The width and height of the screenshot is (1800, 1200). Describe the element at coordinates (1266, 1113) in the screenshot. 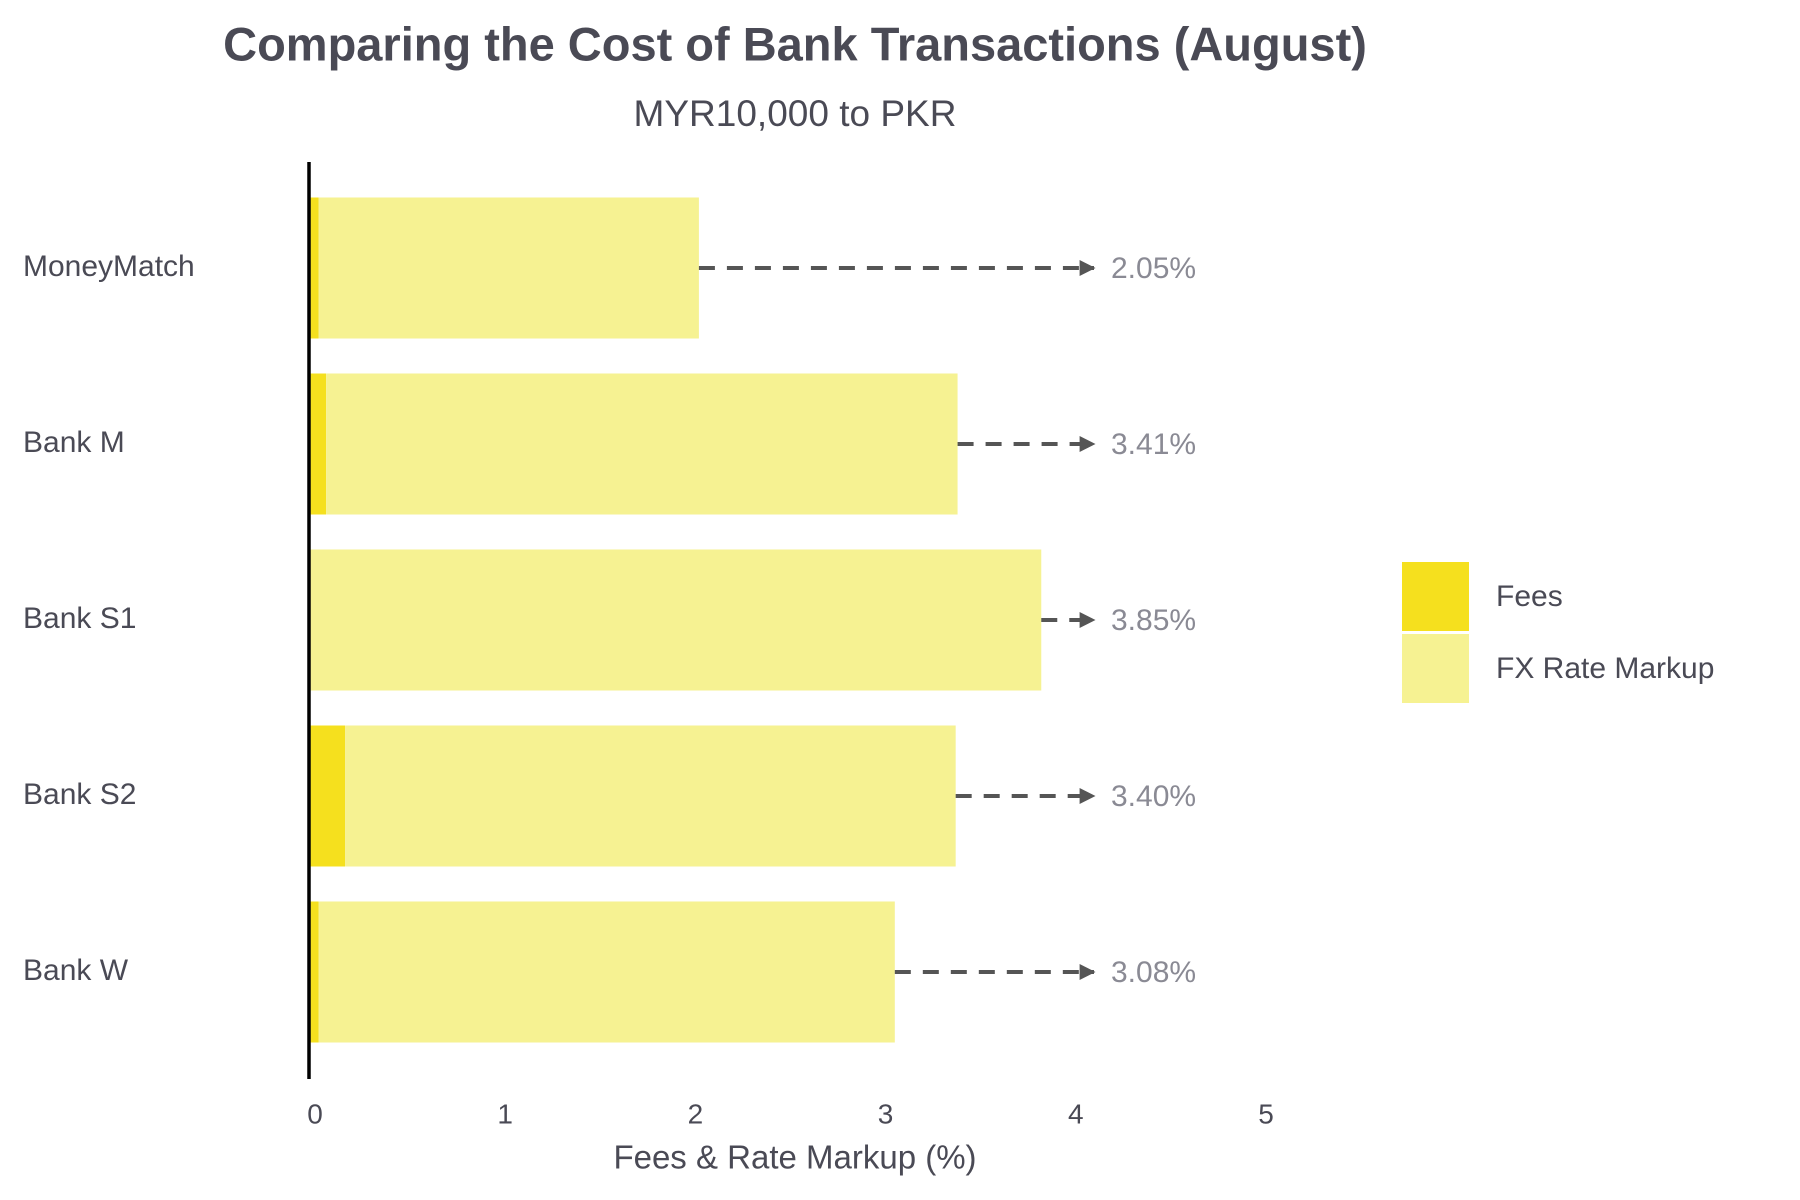

I see `x-tick-label: 5` at that location.